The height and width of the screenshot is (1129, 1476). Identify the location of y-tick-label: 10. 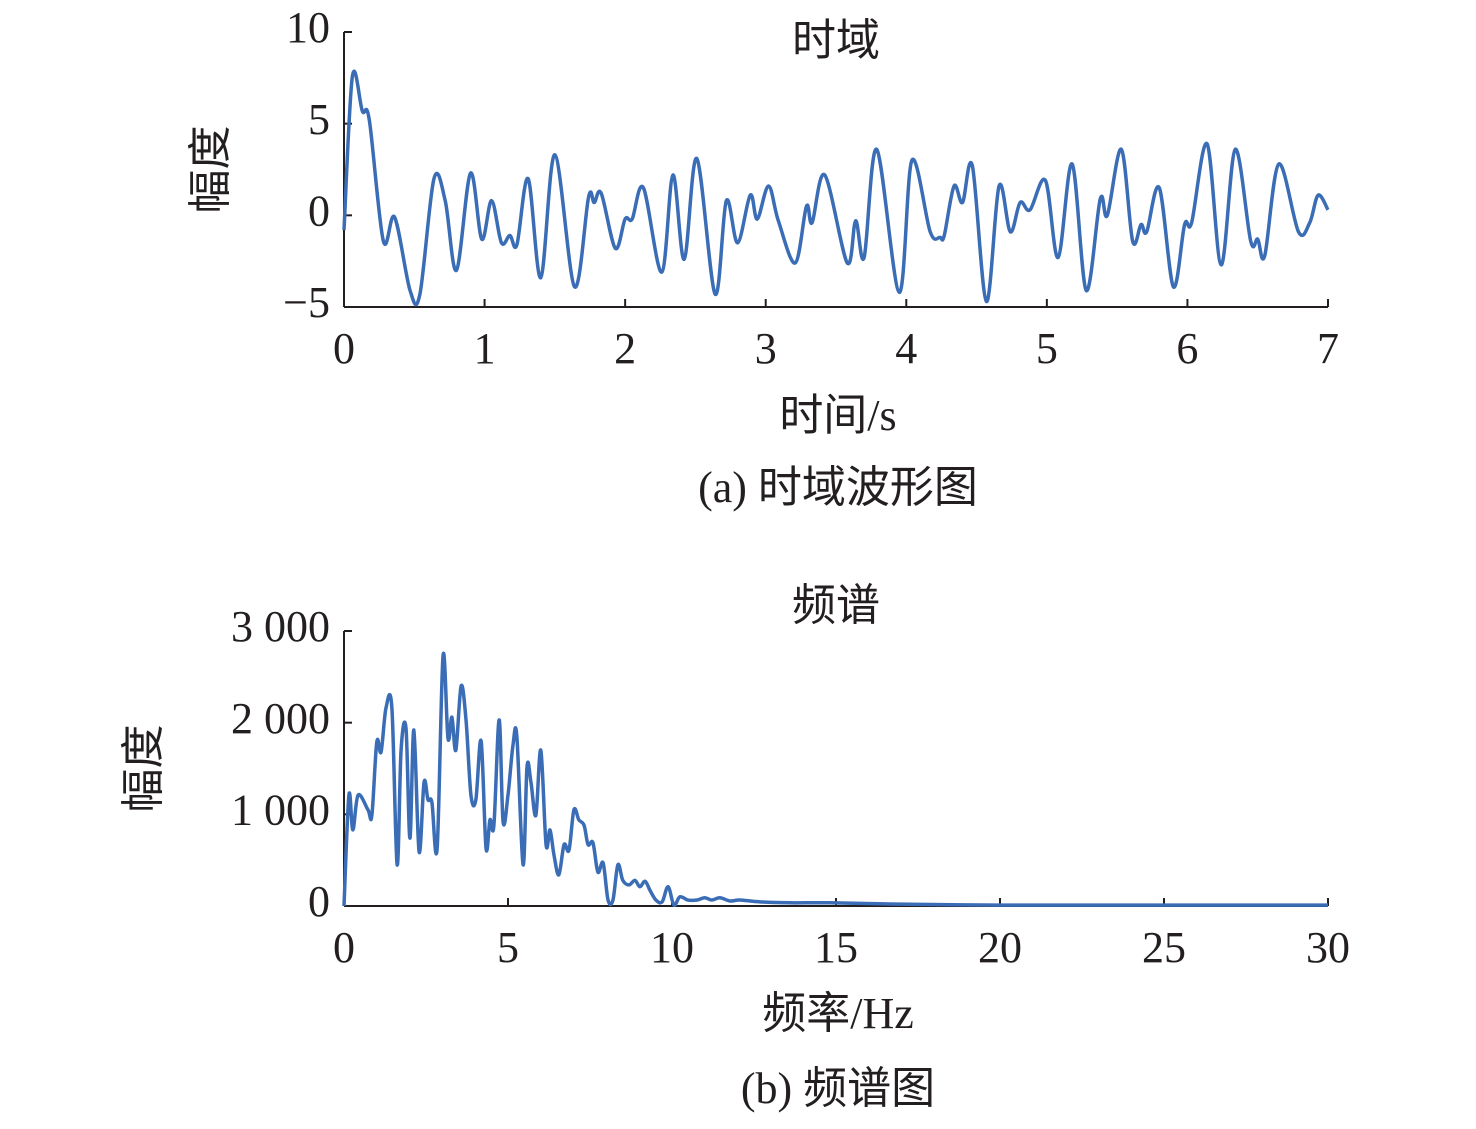
(308, 27).